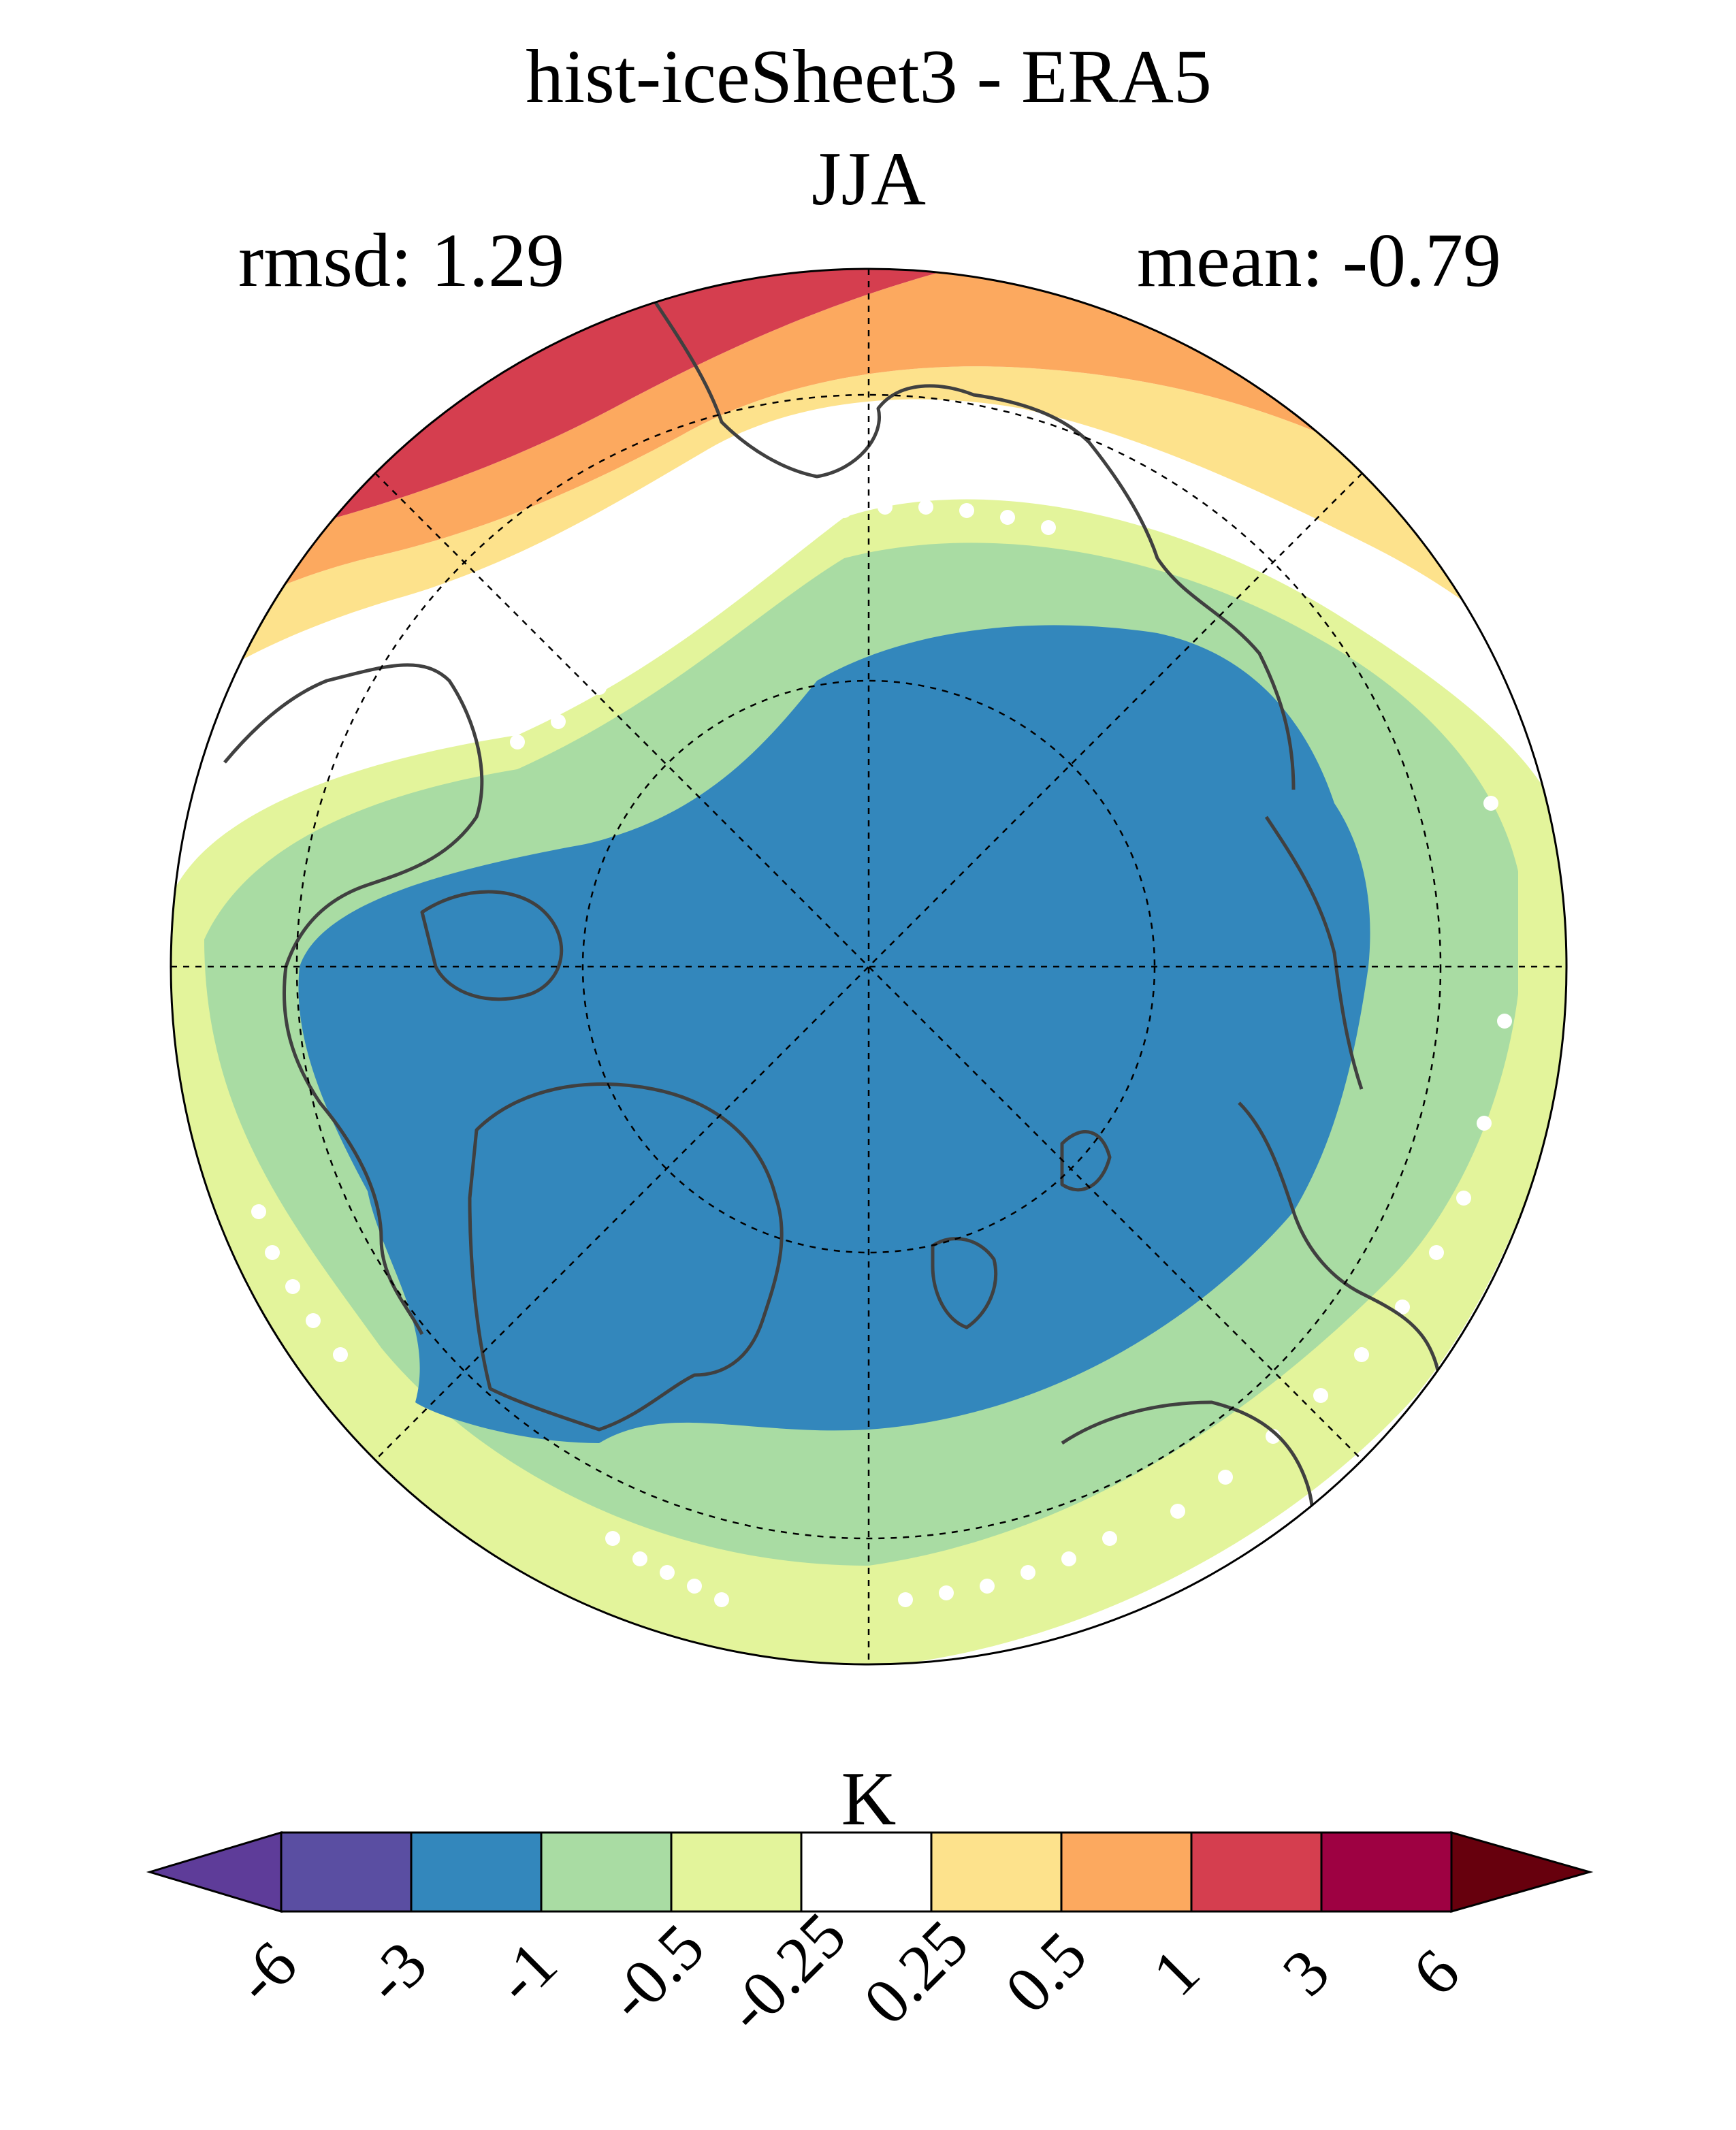 This screenshot has width=1736, height=2130. What do you see at coordinates (964, 1283) in the screenshot?
I see `coastline-svalbard` at bounding box center [964, 1283].